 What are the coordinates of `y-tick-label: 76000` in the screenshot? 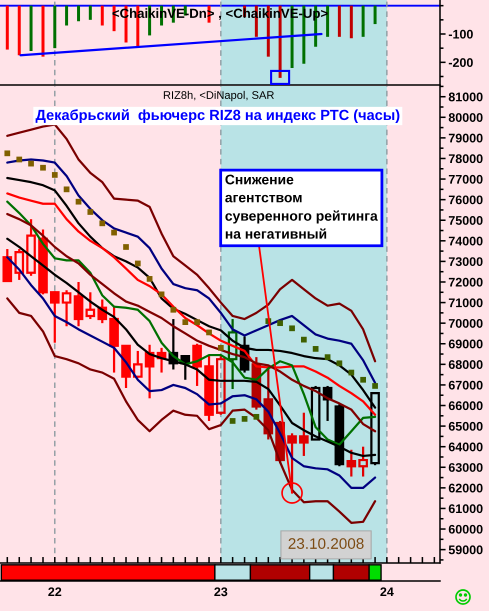 It's located at (465, 199).